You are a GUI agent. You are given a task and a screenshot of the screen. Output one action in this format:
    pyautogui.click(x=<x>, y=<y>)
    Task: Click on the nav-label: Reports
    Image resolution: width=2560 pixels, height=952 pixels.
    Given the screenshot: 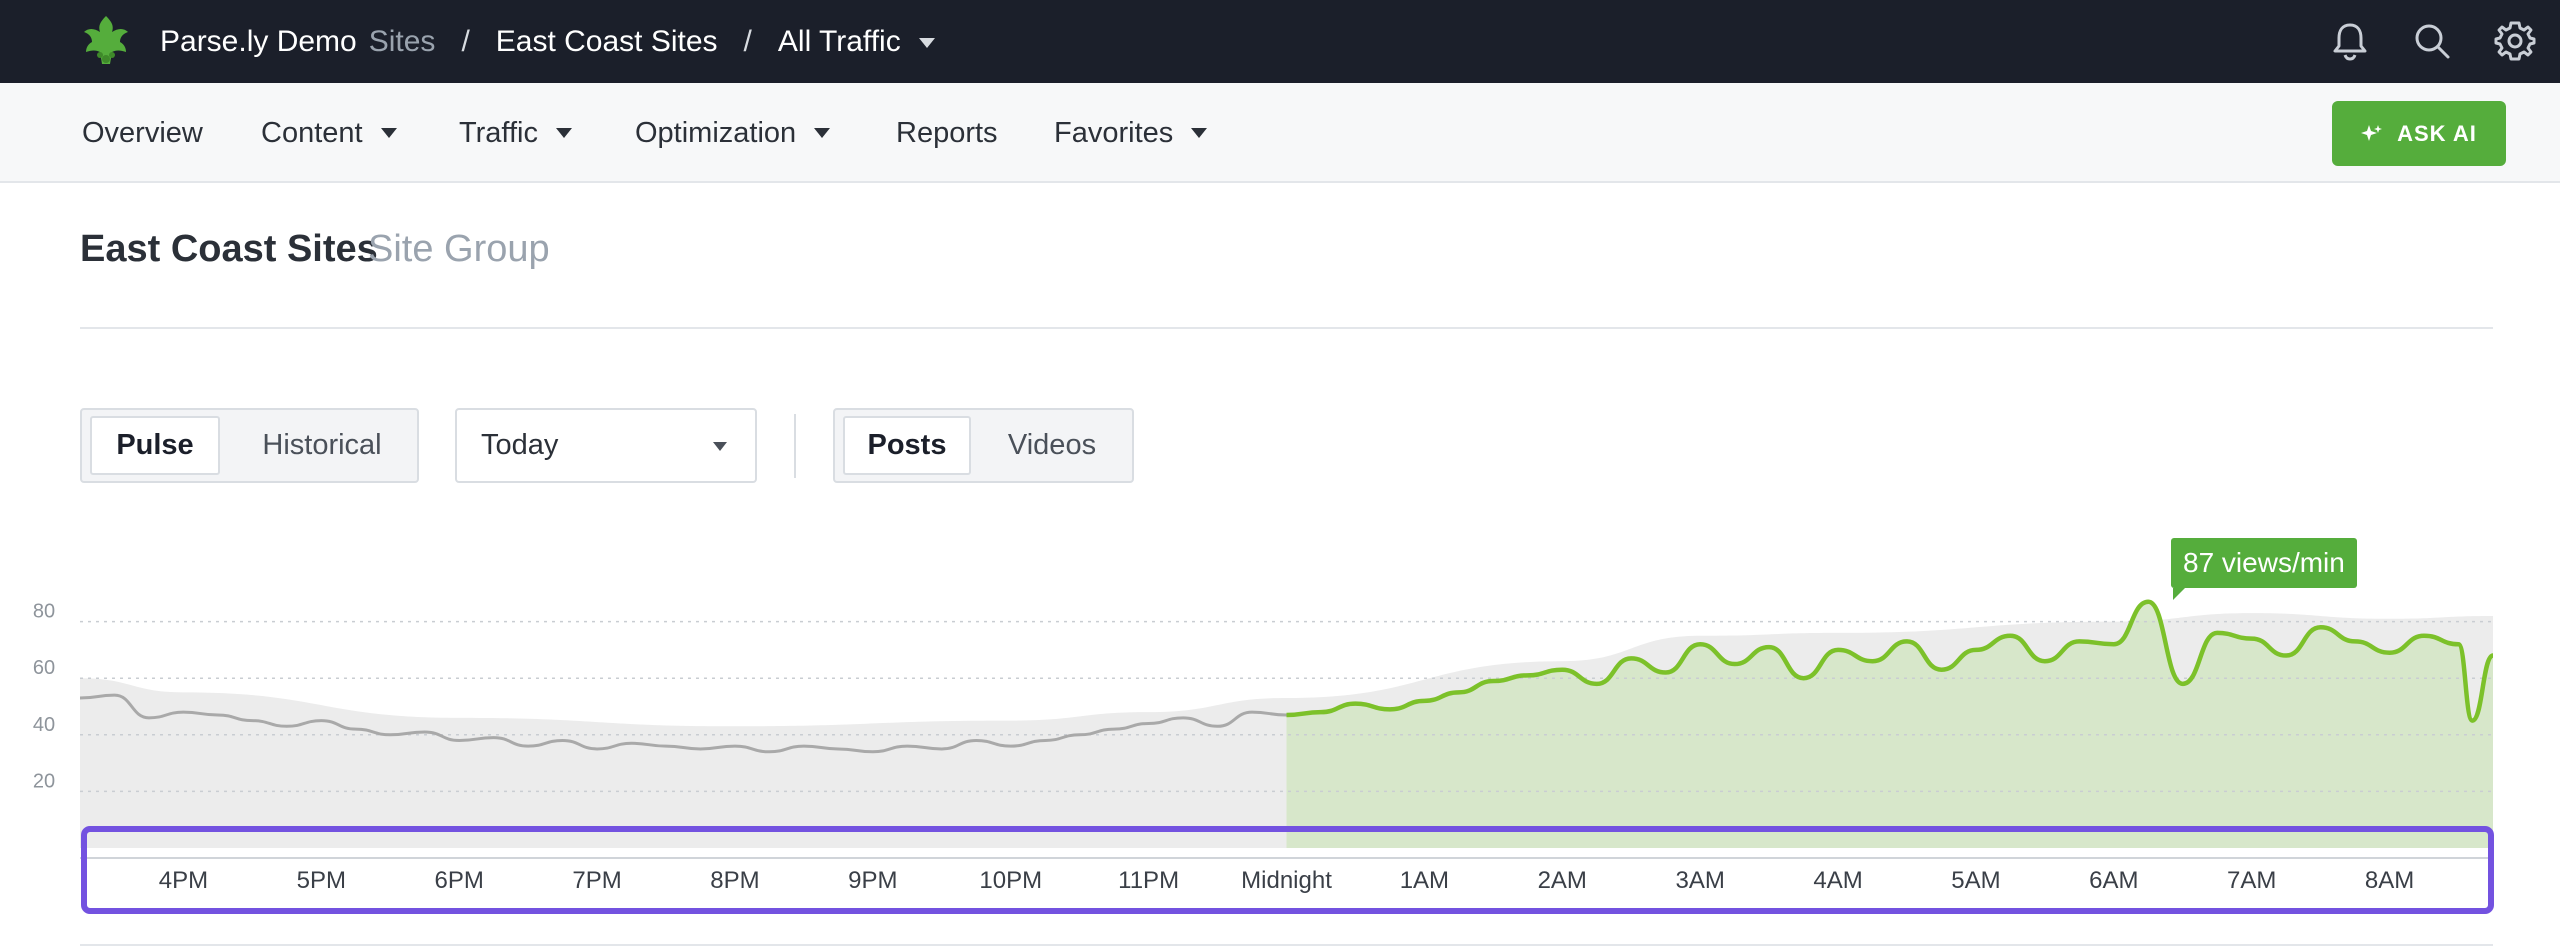 What is the action you would take?
    pyautogui.click(x=947, y=132)
    